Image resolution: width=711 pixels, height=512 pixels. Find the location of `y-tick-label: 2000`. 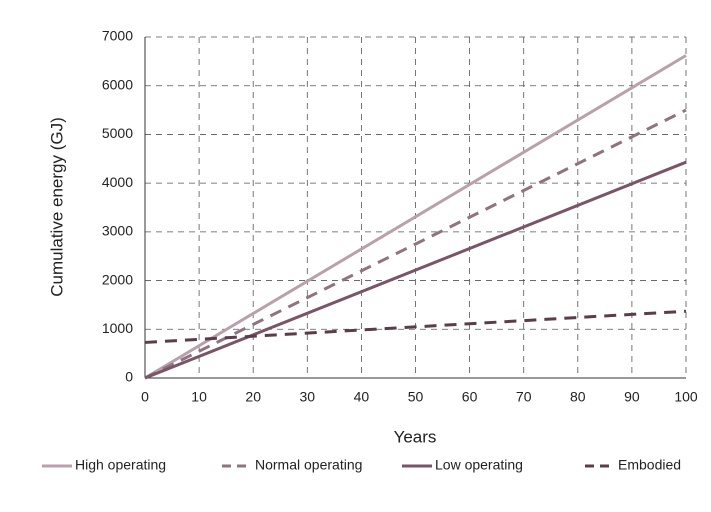

y-tick-label: 2000 is located at coordinates (117, 279).